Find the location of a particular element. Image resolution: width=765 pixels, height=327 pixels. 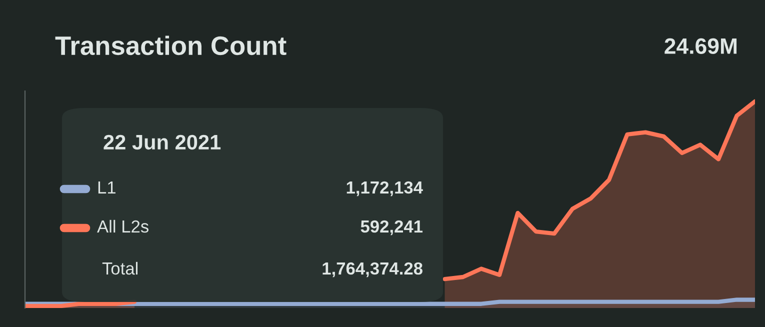

annotation: Total is located at coordinates (120, 268).